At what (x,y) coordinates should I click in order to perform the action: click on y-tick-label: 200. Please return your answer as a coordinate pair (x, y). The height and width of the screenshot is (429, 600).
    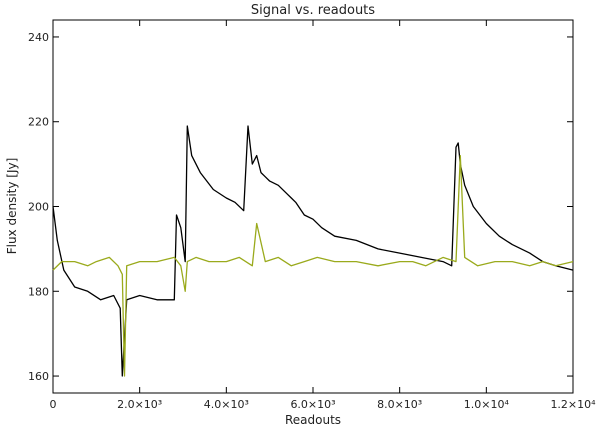
    Looking at the image, I should click on (38, 207).